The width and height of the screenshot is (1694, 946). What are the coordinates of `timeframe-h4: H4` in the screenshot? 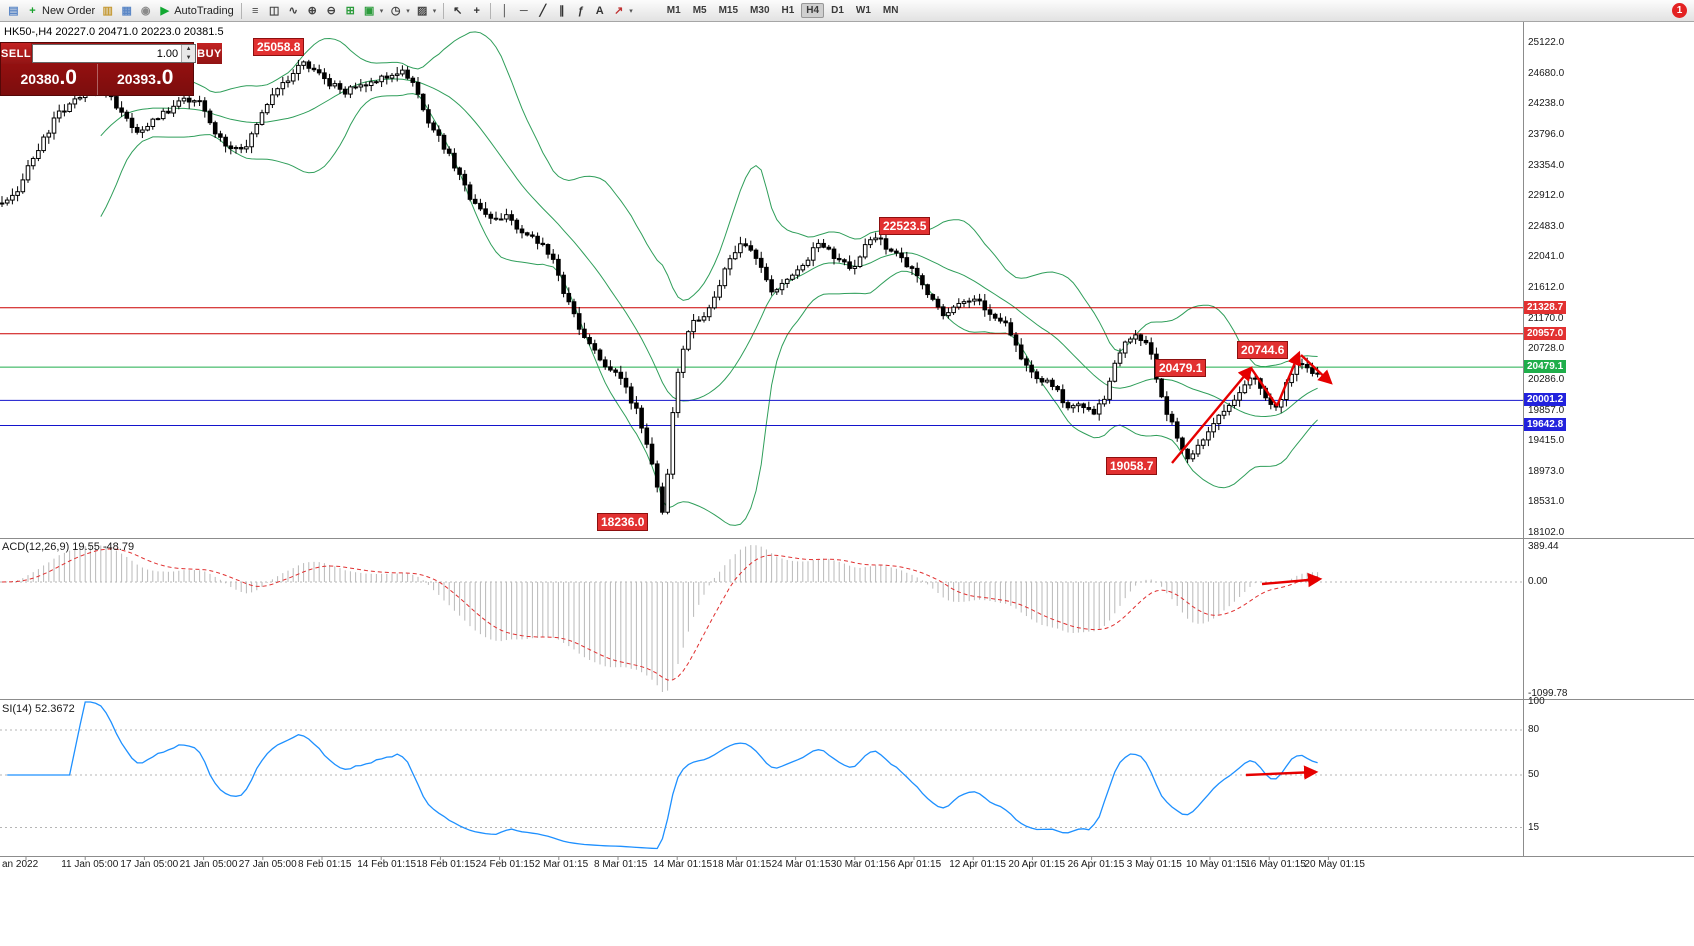 It's located at (813, 10).